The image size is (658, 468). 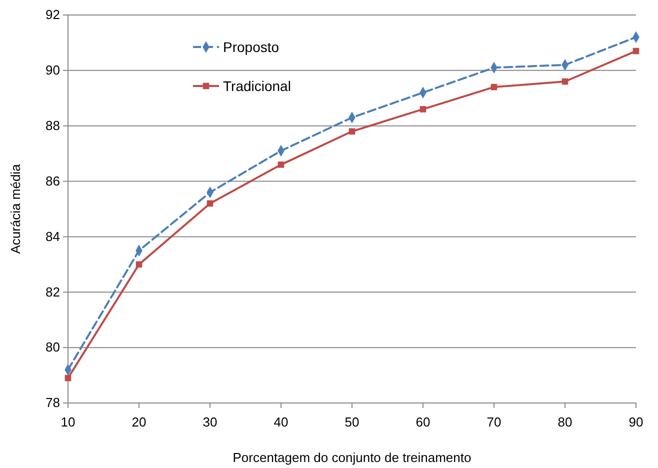 I want to click on legend-label: Proposto, so click(x=251, y=46).